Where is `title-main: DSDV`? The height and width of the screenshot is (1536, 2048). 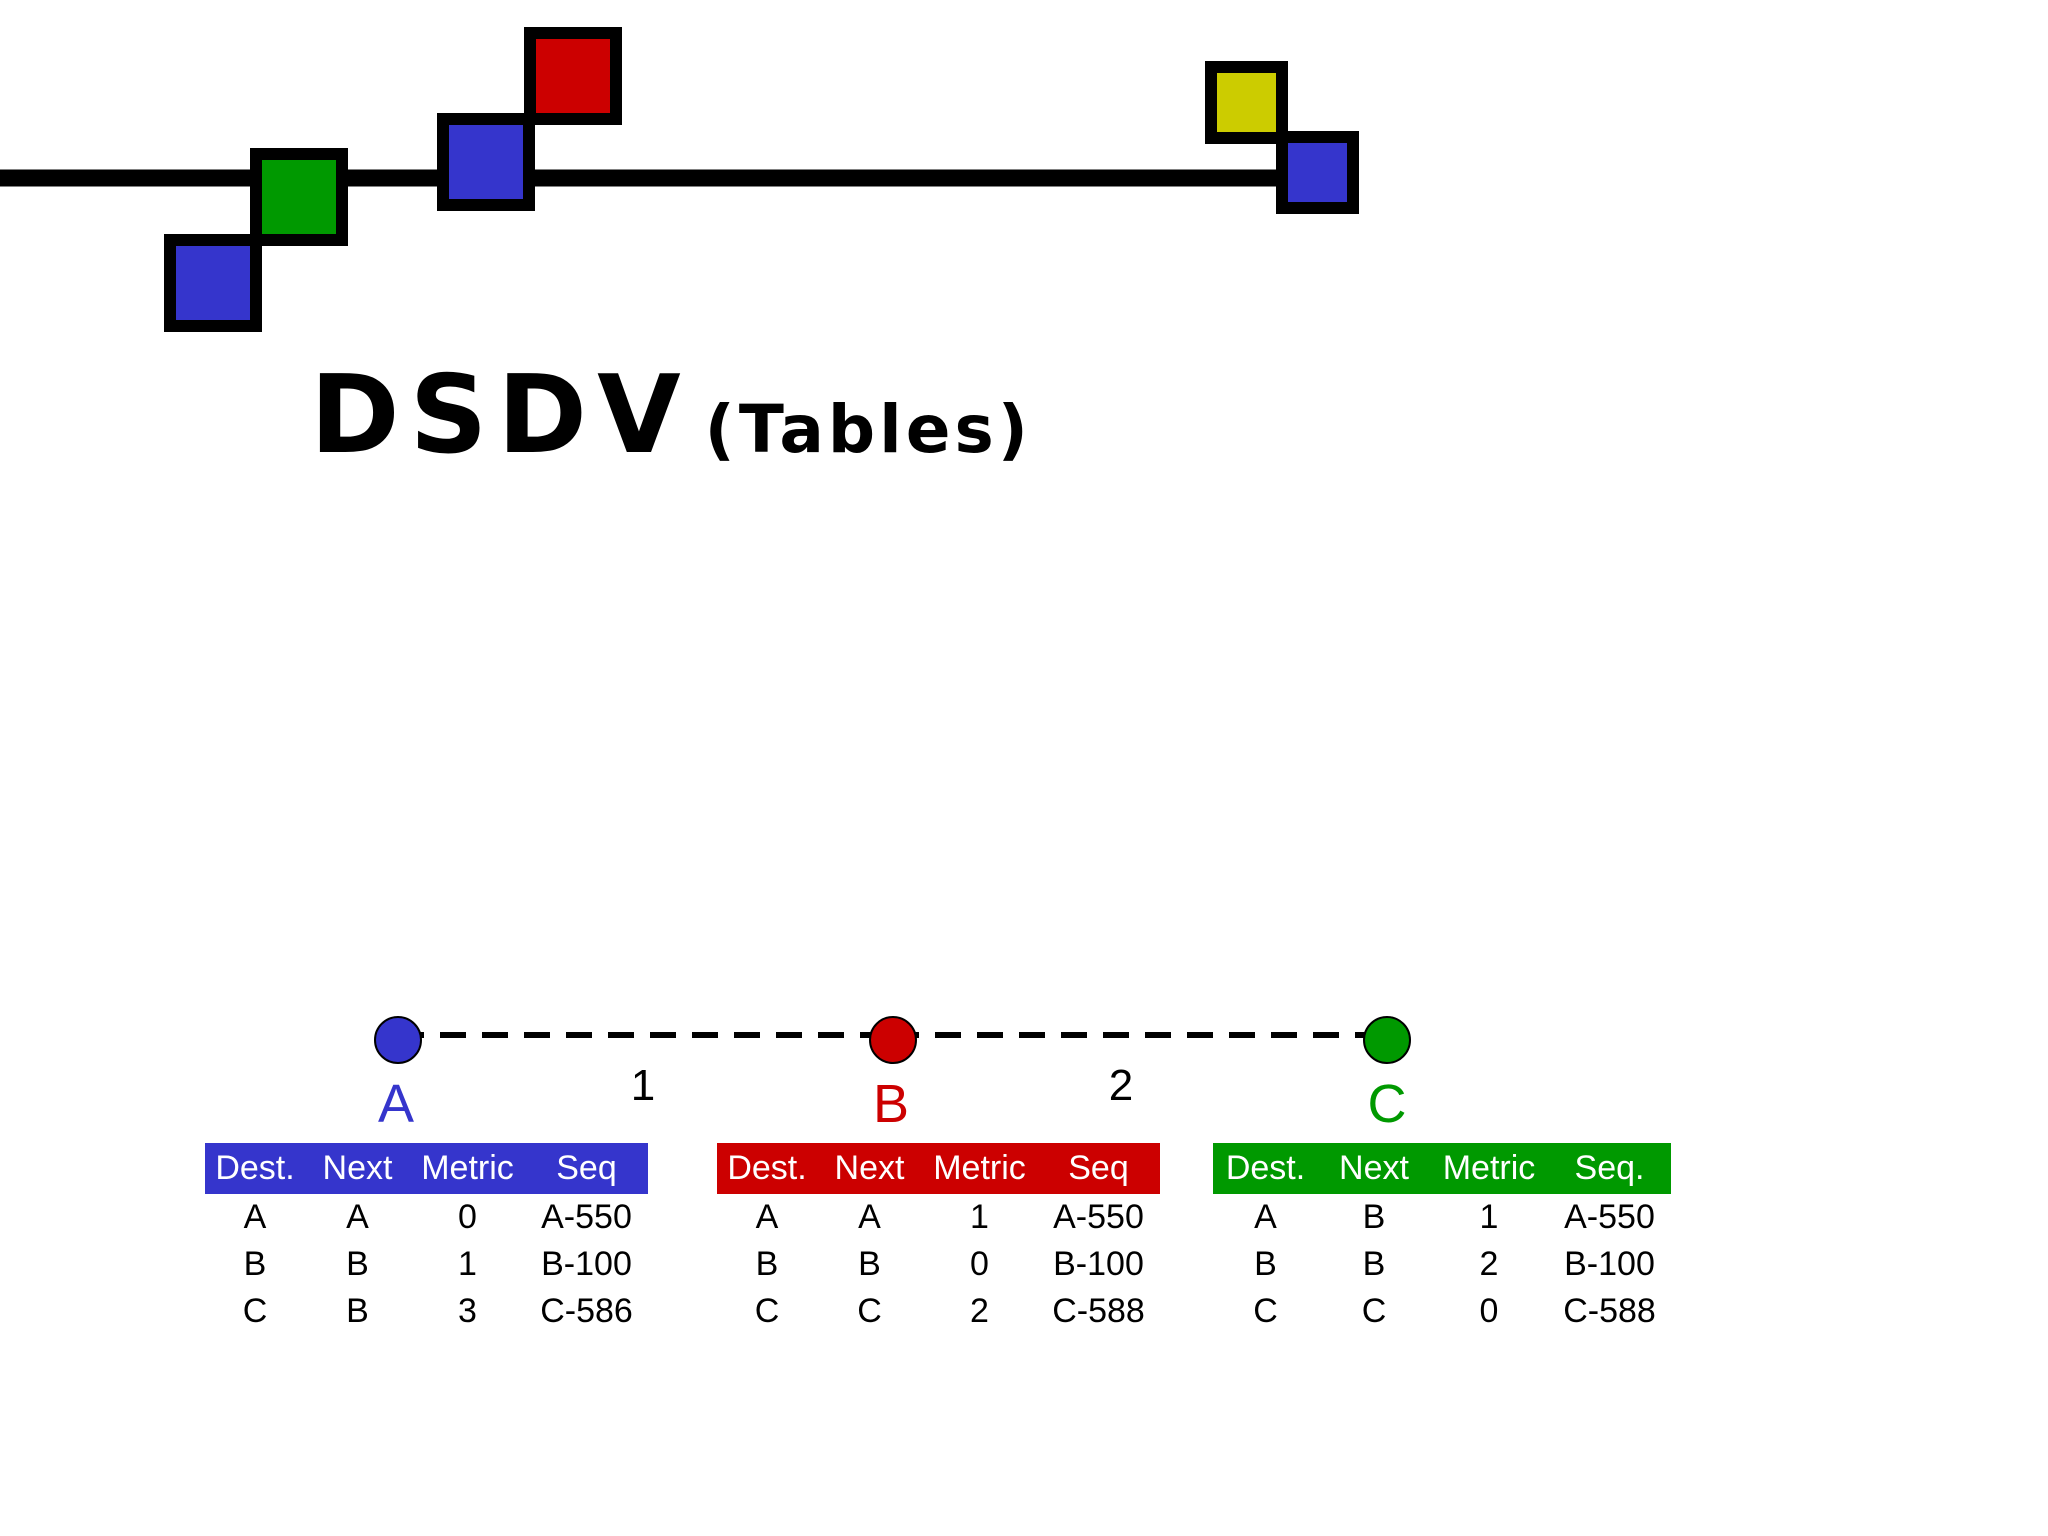
title-main: DSDV is located at coordinates (500, 415).